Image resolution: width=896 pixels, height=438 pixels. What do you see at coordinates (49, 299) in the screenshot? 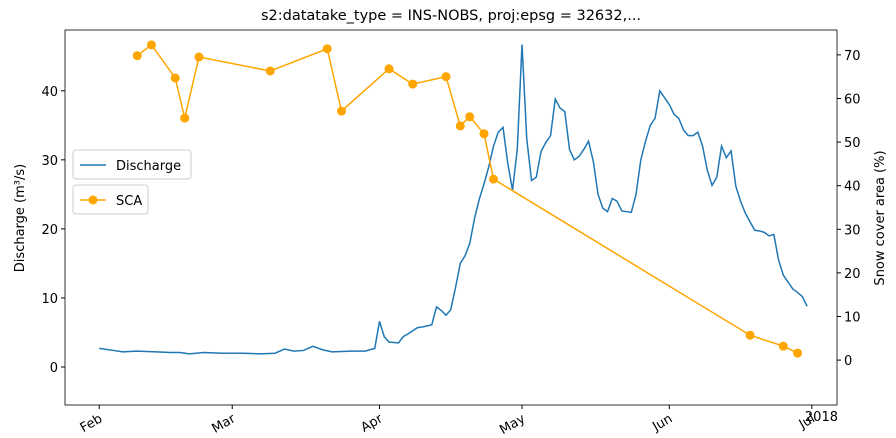
I see `y-tick-label: 10` at bounding box center [49, 299].